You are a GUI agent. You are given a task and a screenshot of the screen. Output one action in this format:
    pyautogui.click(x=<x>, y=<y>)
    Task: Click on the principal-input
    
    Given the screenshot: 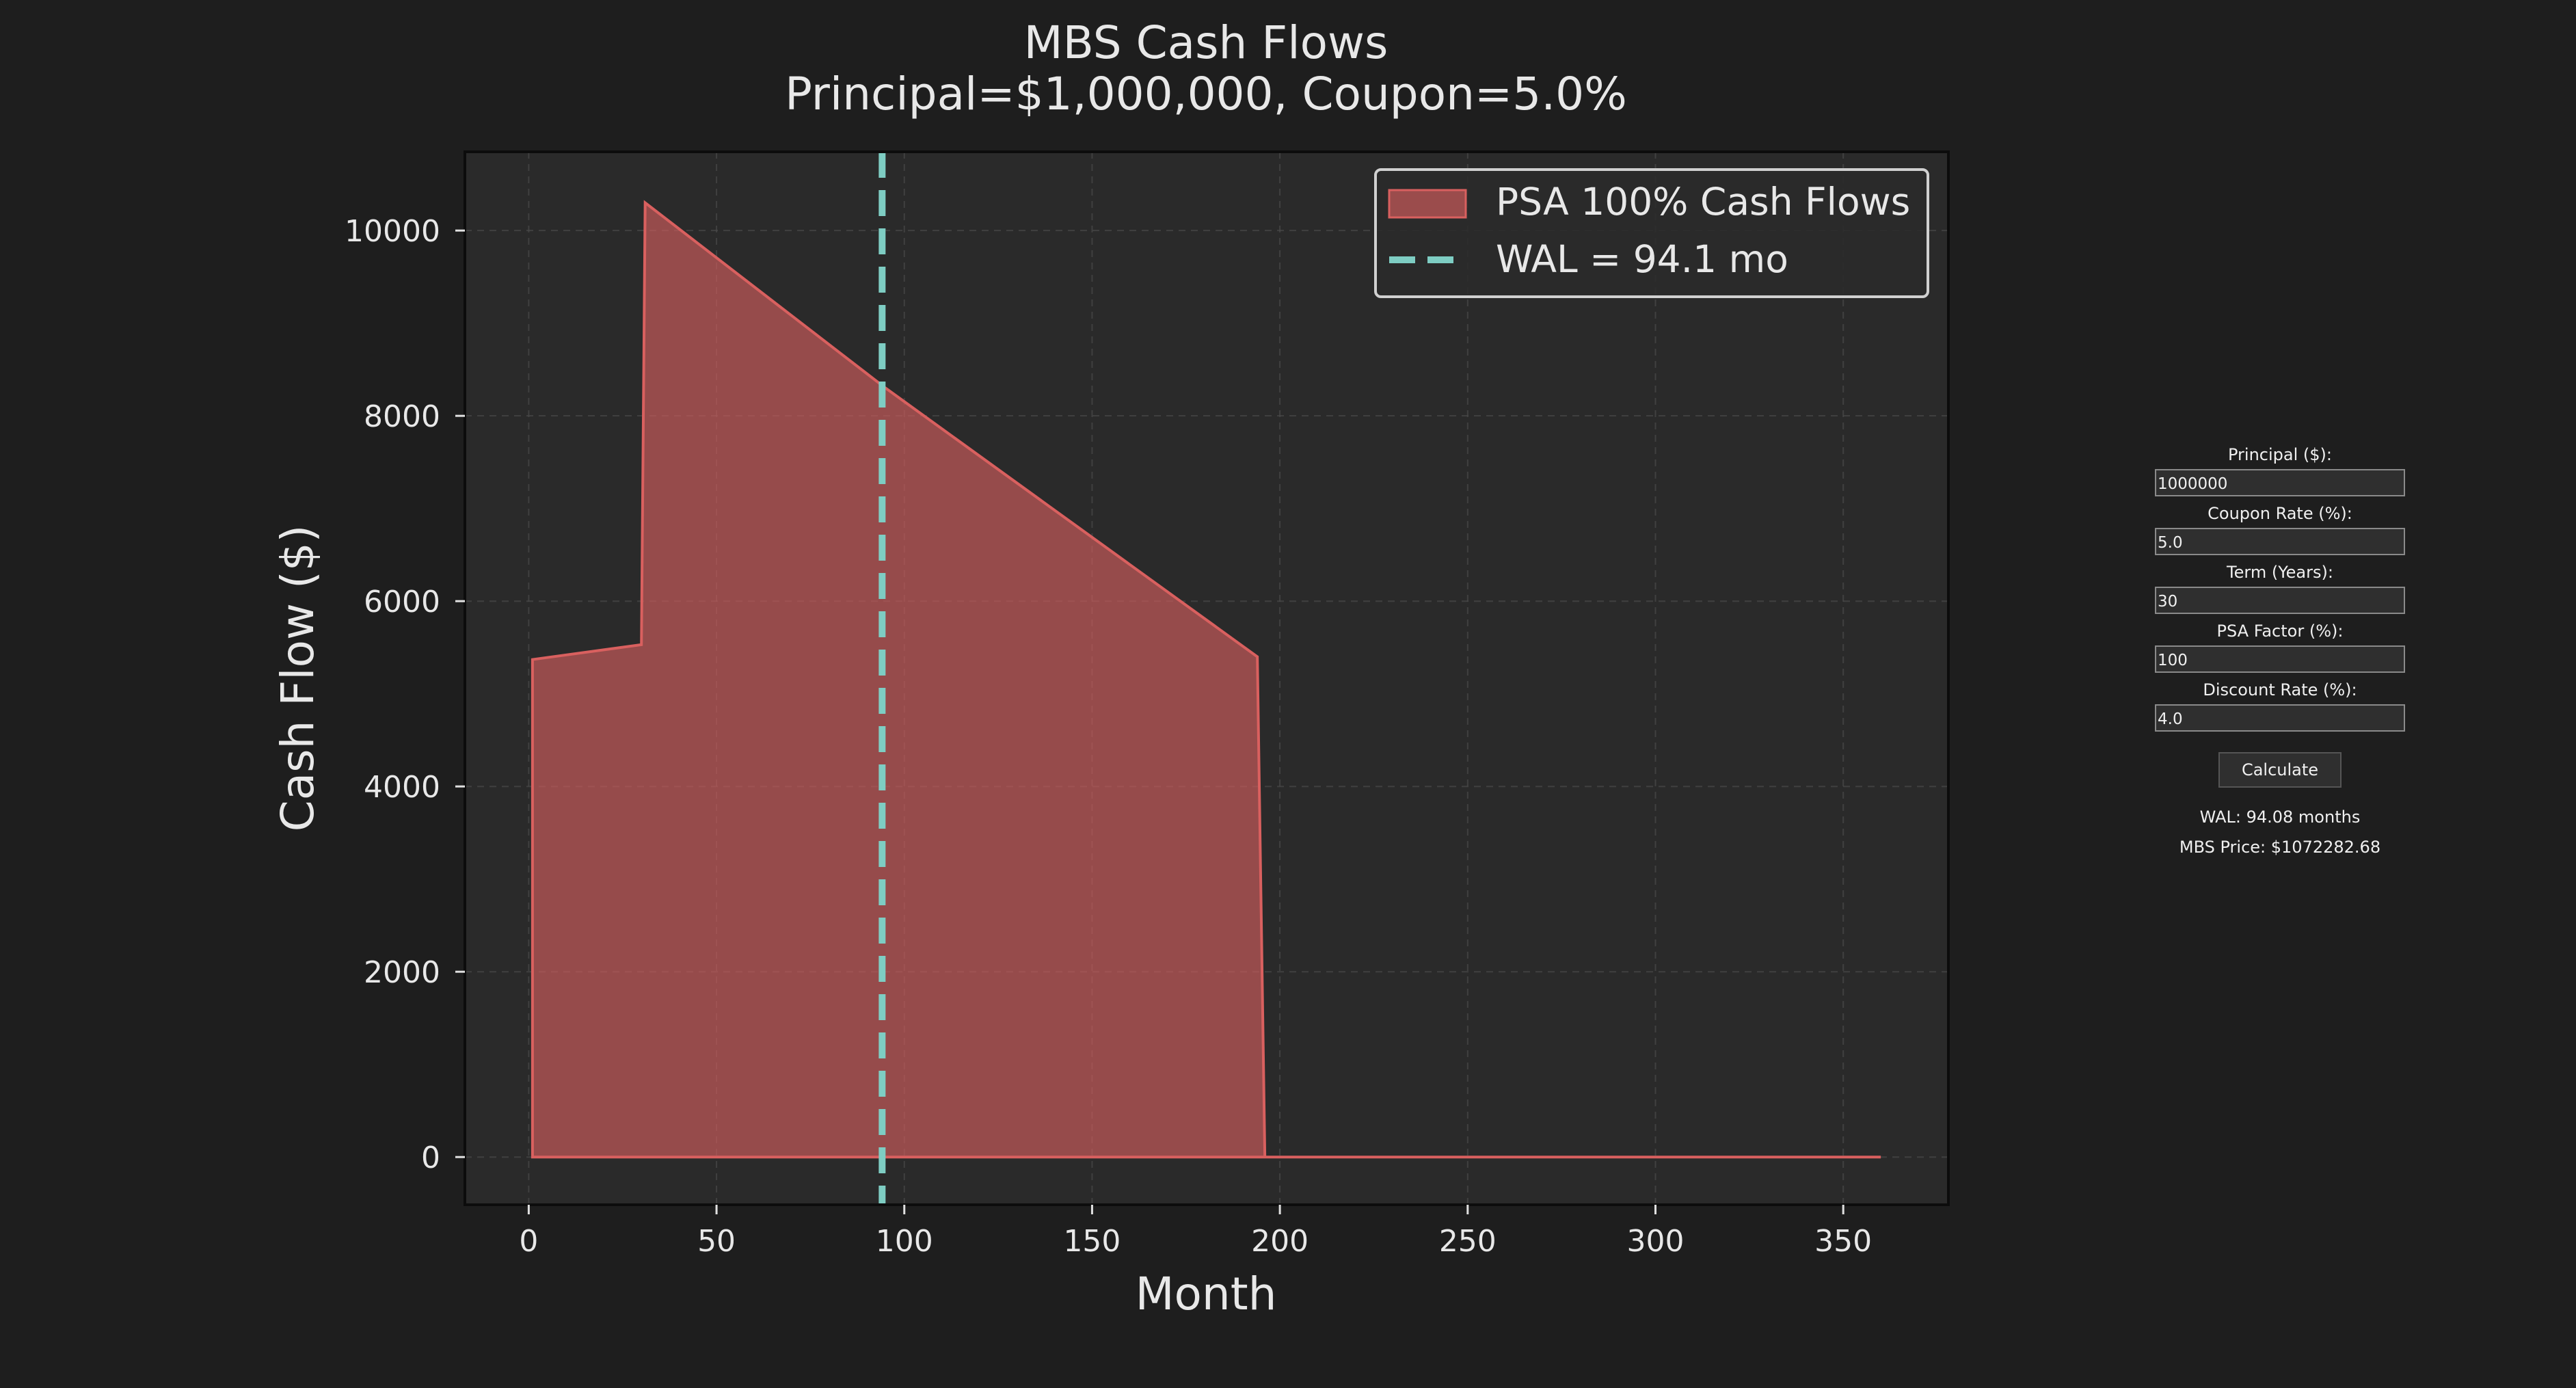 What is the action you would take?
    pyautogui.click(x=2280, y=482)
    